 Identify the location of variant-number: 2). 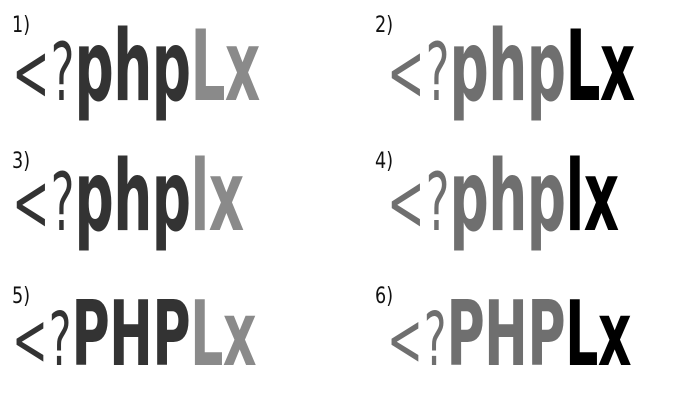
(384, 25).